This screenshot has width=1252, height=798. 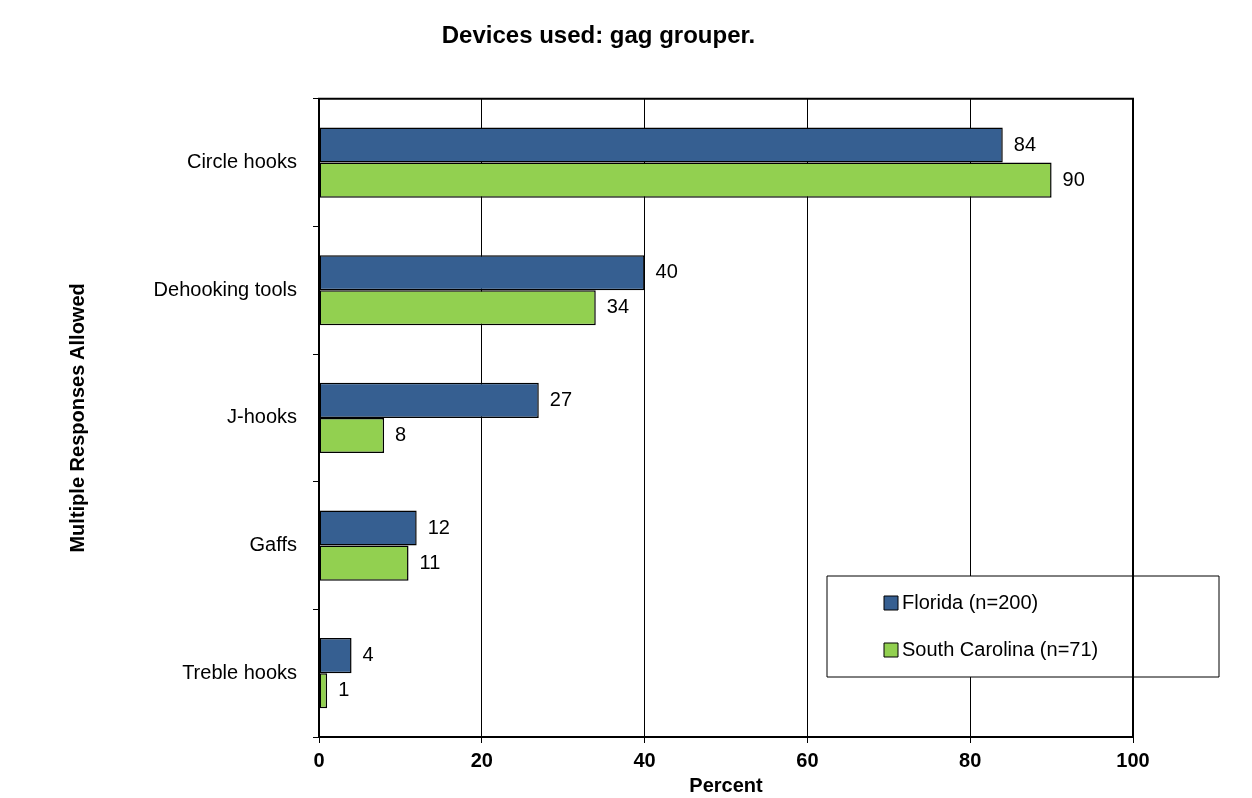 I want to click on y-tick-label: Dehooking tools, so click(x=225, y=288).